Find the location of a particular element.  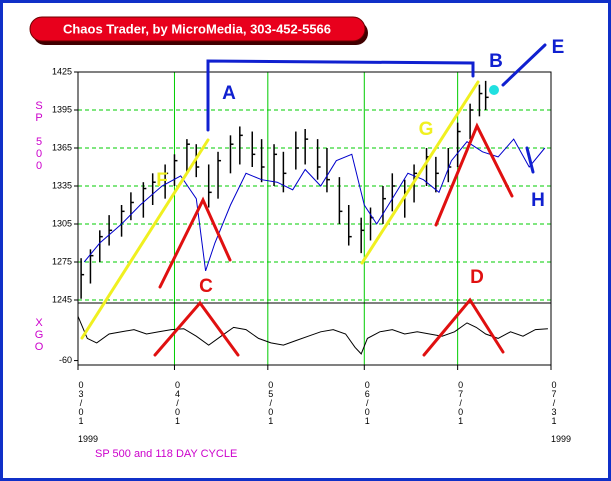

annotation: B is located at coordinates (496, 61).